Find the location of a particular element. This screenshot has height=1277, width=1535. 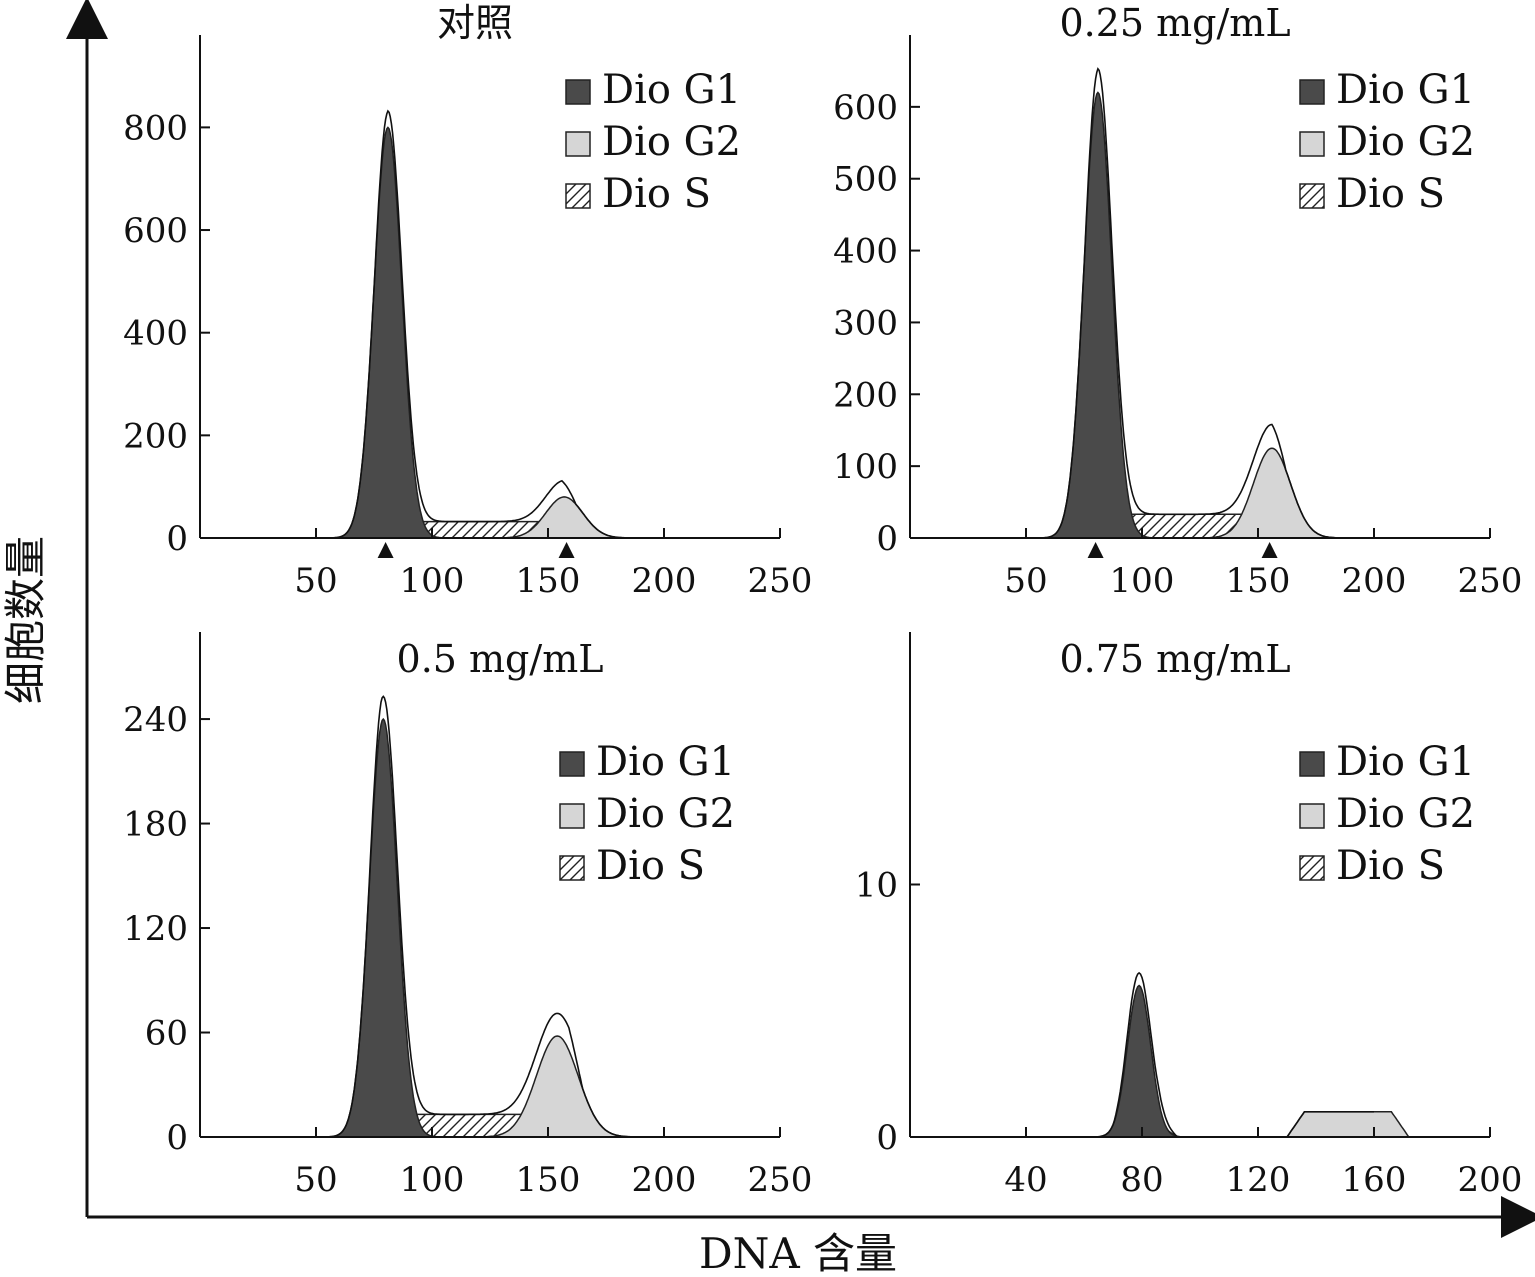

x-tick-label: 160 is located at coordinates (1374, 1180).